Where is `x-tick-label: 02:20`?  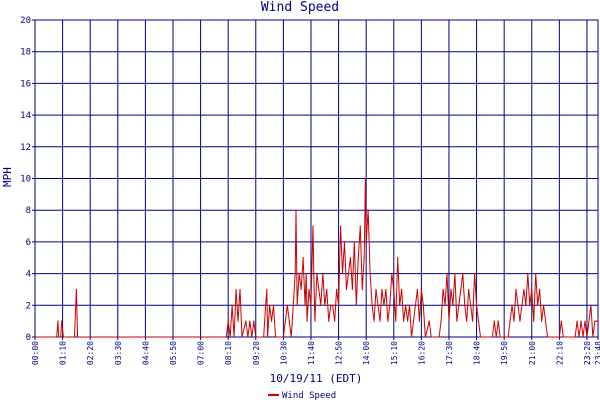
x-tick-label: 02:20 is located at coordinates (90, 353).